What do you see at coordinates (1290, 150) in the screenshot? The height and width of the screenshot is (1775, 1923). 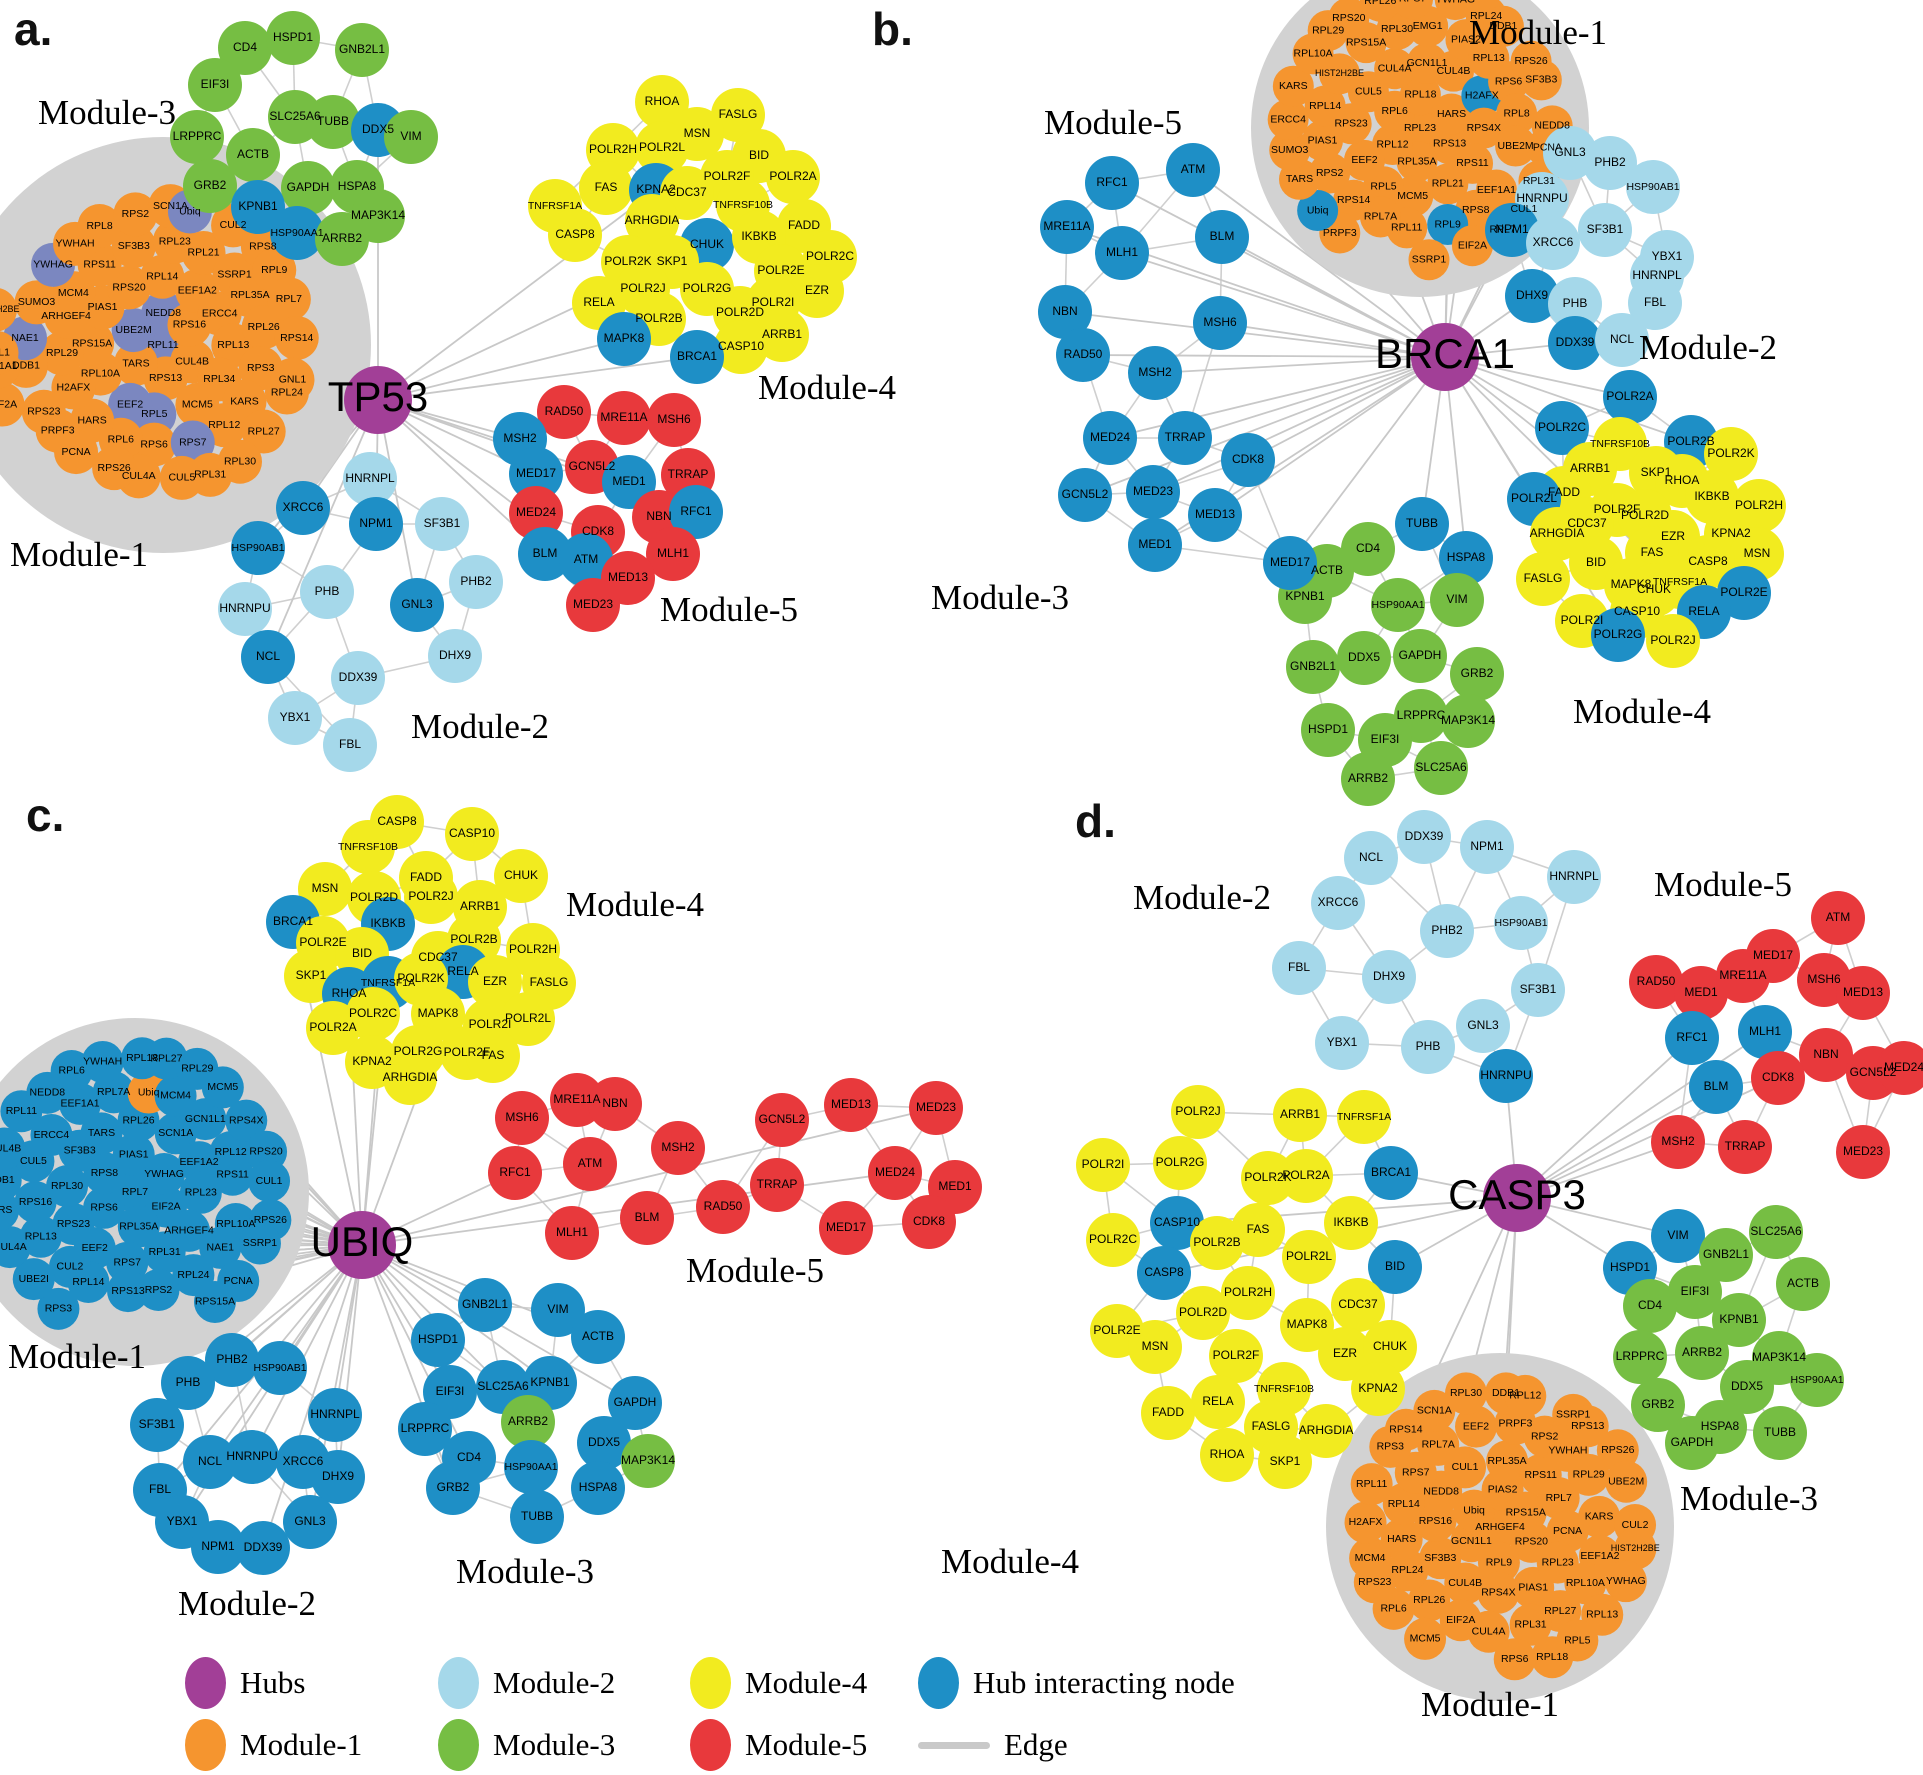 I see `node-SUMO3` at bounding box center [1290, 150].